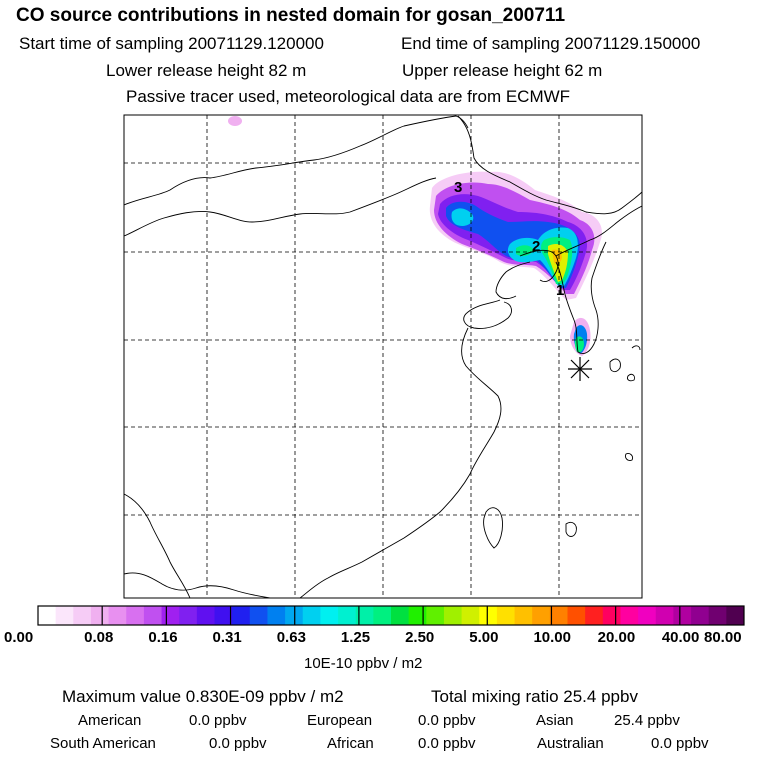 The height and width of the screenshot is (768, 768). Describe the element at coordinates (580, 369) in the screenshot. I see `receptor-star-icon` at that location.